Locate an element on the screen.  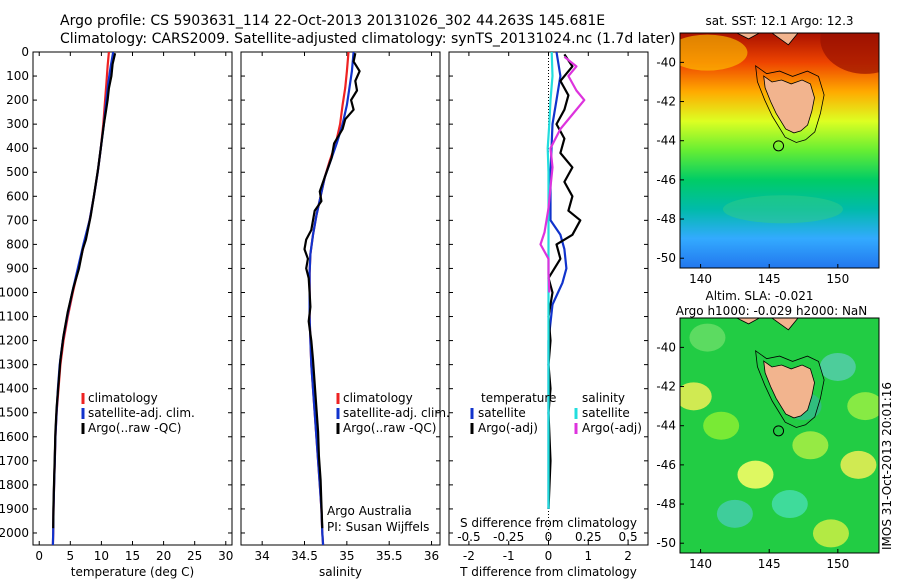
sst-shelf-contour is located at coordinates (790, 103).